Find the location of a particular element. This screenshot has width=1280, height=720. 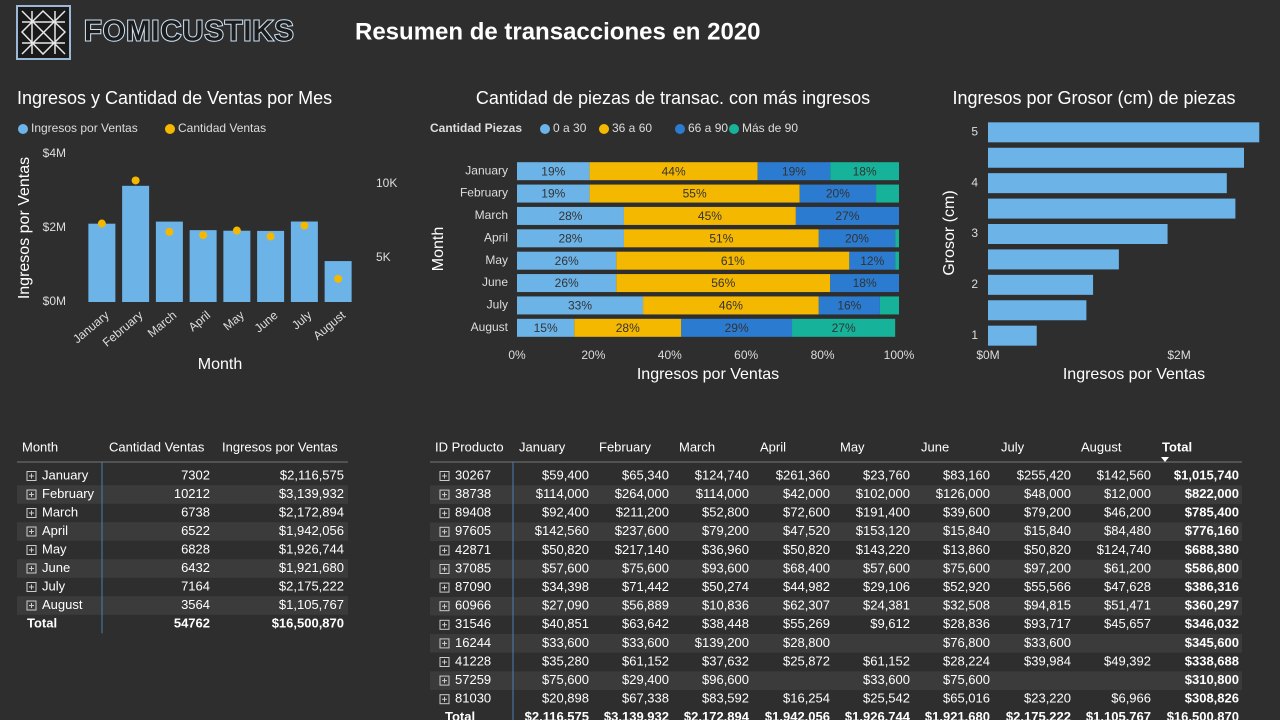

total-cell: $1,942,056 is located at coordinates (797, 714).